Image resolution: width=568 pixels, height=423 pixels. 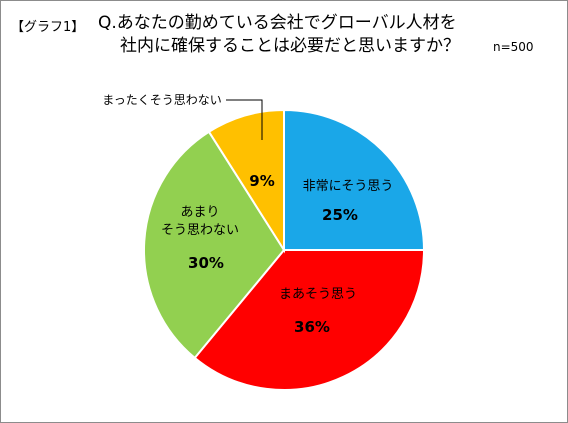 I want to click on slice-percent-0: 25%, so click(x=340, y=215).